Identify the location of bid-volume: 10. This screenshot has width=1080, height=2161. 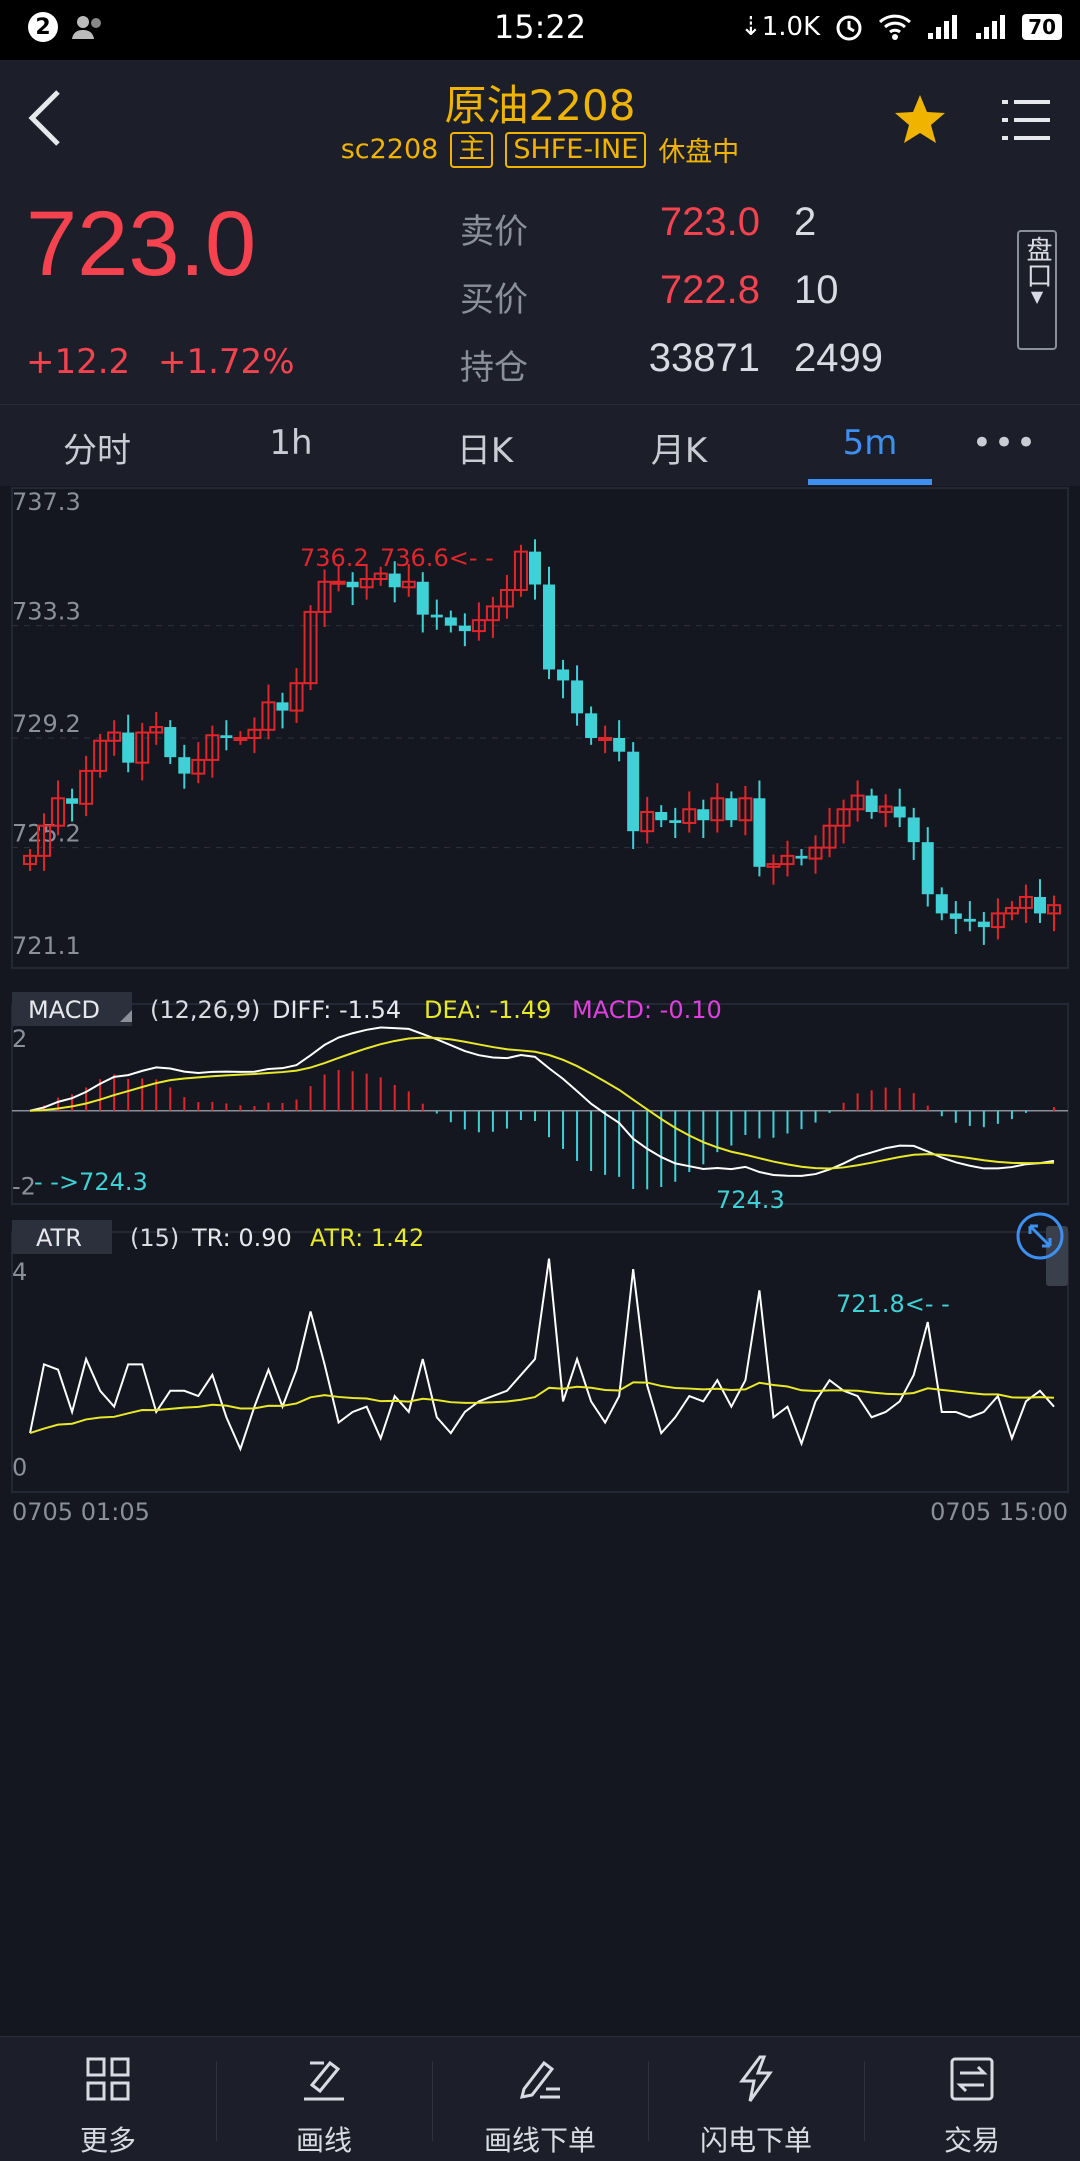
(816, 290).